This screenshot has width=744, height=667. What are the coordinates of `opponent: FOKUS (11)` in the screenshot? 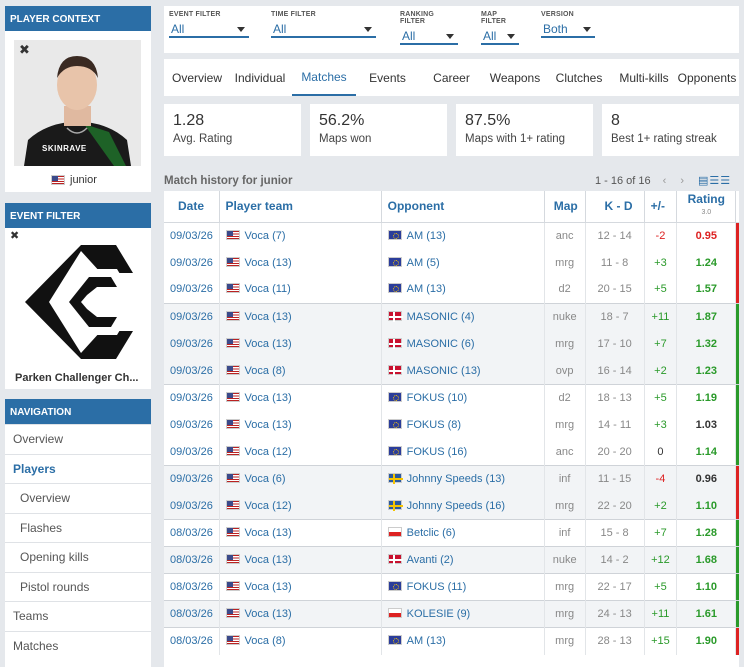 It's located at (463, 587).